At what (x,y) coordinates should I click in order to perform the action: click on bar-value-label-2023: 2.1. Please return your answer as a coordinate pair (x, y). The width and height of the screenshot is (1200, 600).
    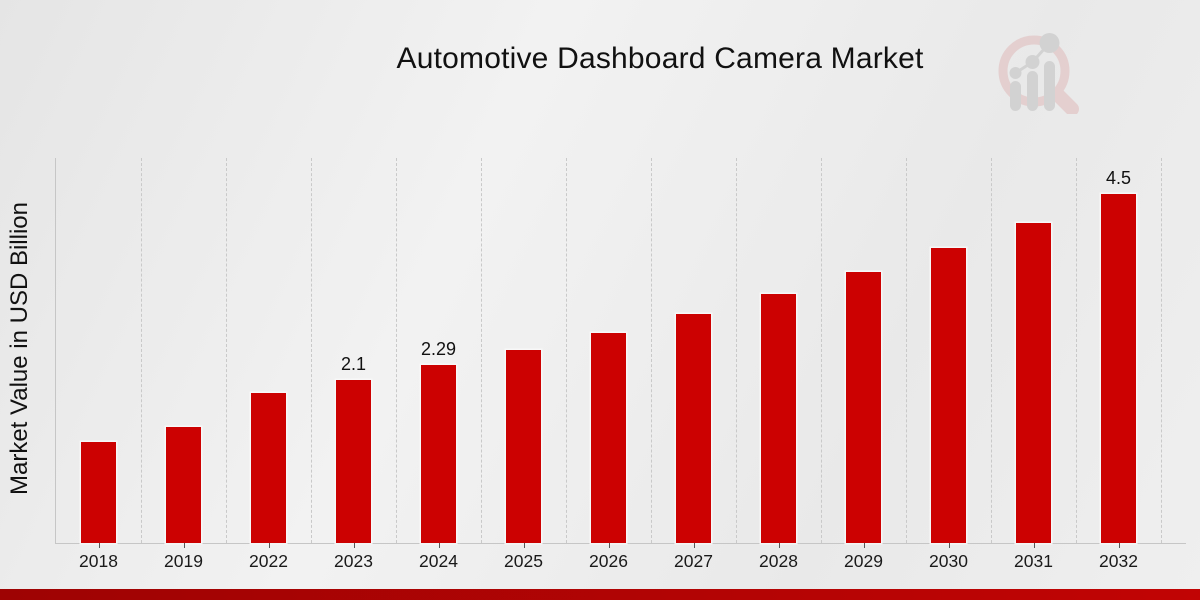
    Looking at the image, I should click on (353, 364).